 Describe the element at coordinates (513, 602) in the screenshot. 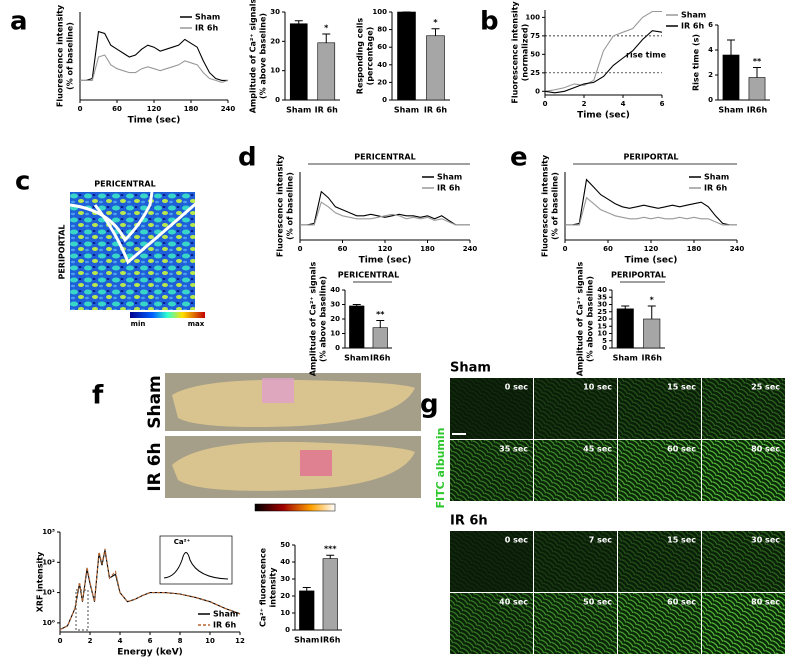

I see `time-label: 40 sec` at that location.